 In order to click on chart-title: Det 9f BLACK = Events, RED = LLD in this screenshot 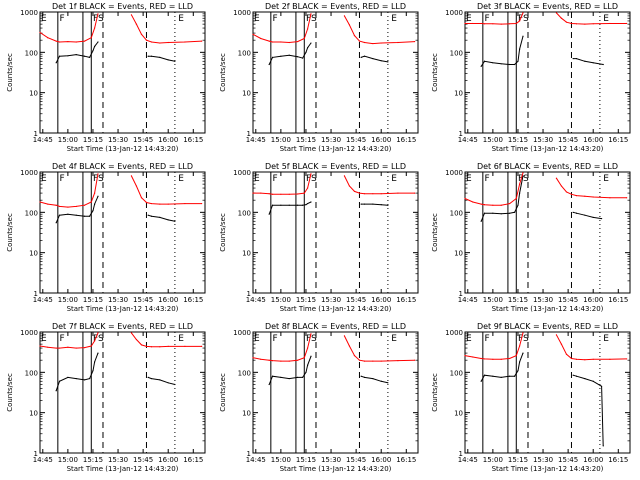, I will do `click(547, 326)`.